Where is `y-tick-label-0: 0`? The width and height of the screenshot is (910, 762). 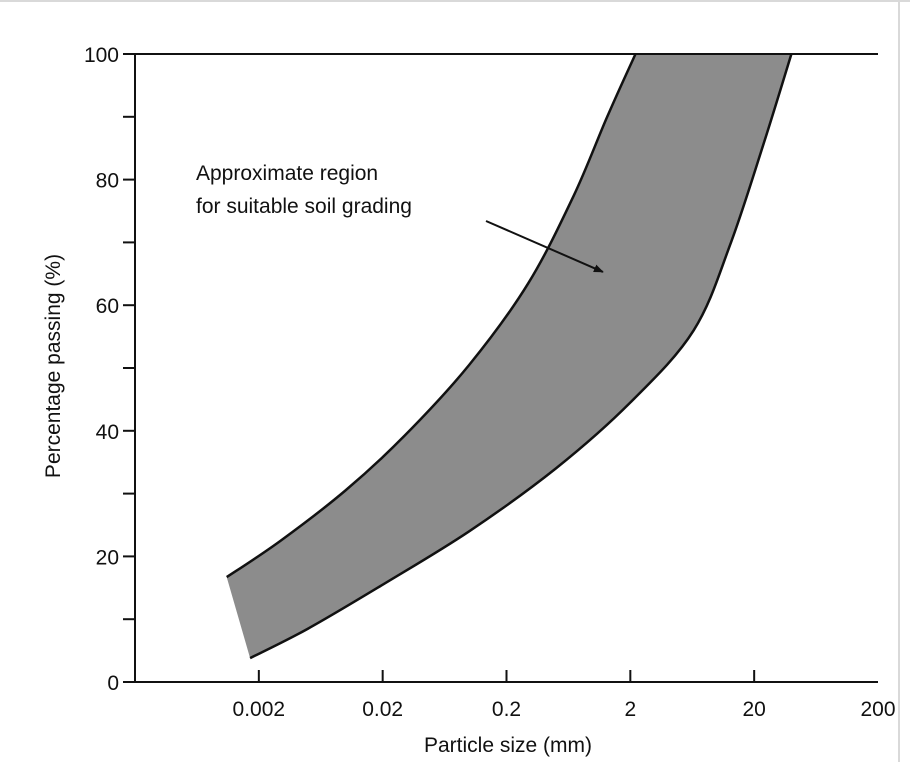
y-tick-label-0: 0 is located at coordinates (113, 683).